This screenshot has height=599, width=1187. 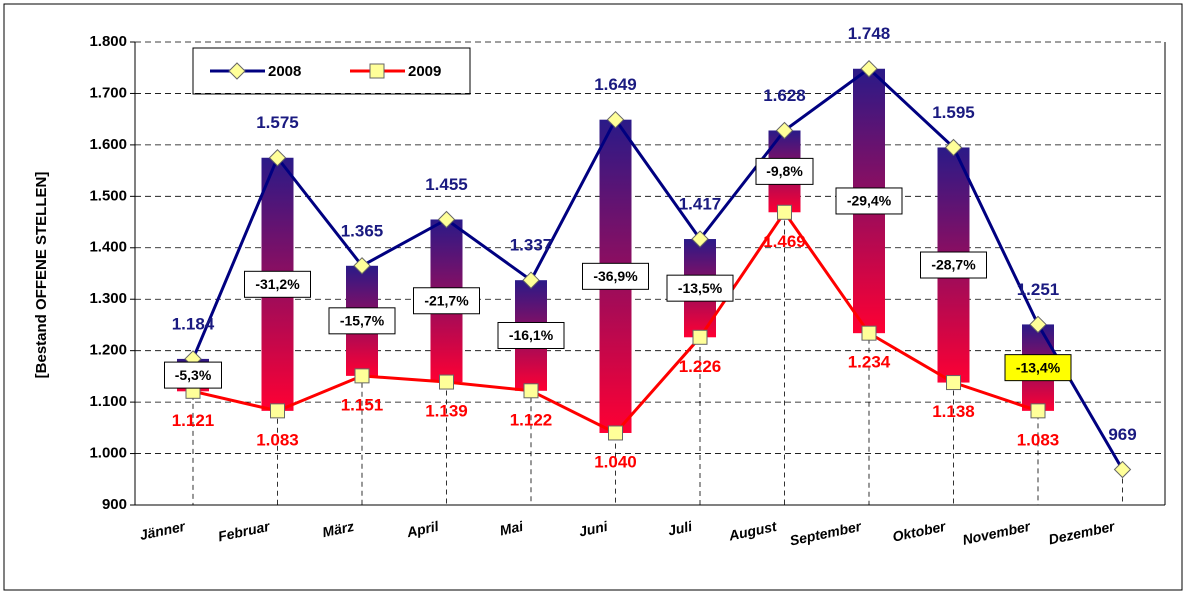 What do you see at coordinates (284, 71) in the screenshot?
I see `legend-label: 2008` at bounding box center [284, 71].